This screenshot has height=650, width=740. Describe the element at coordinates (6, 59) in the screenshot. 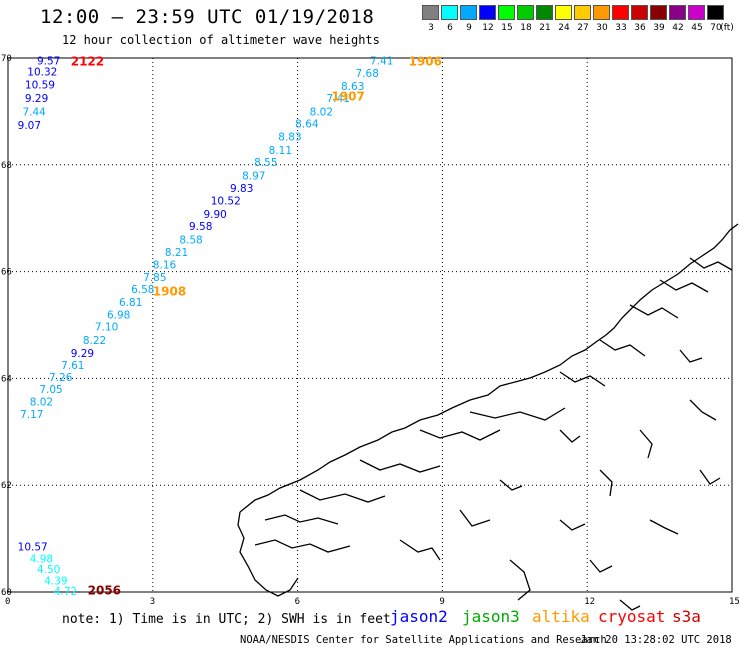

I see `latitude-label: 70` at that location.